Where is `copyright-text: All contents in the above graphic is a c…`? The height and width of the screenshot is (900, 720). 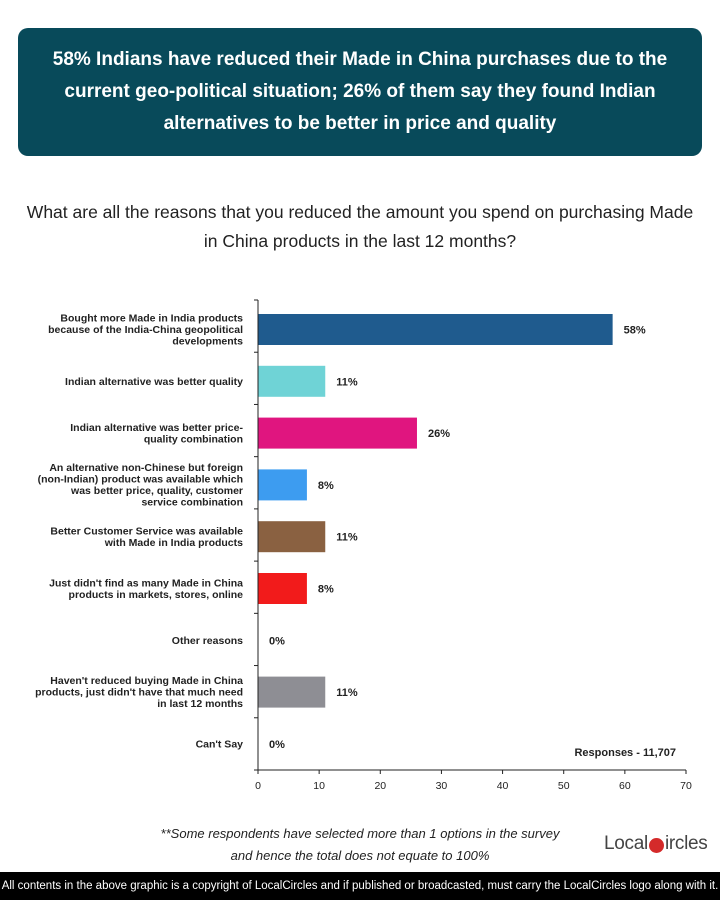
copyright-text: All contents in the above graphic is a c… is located at coordinates (360, 886).